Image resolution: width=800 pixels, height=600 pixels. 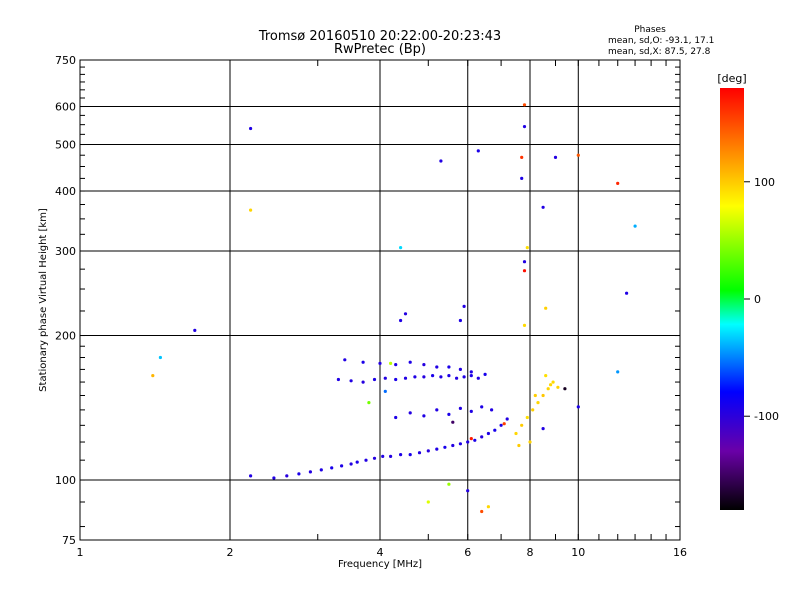 I want to click on chart-title: Tromsø 20160510 20:22:00-20:23:43, so click(x=379, y=36).